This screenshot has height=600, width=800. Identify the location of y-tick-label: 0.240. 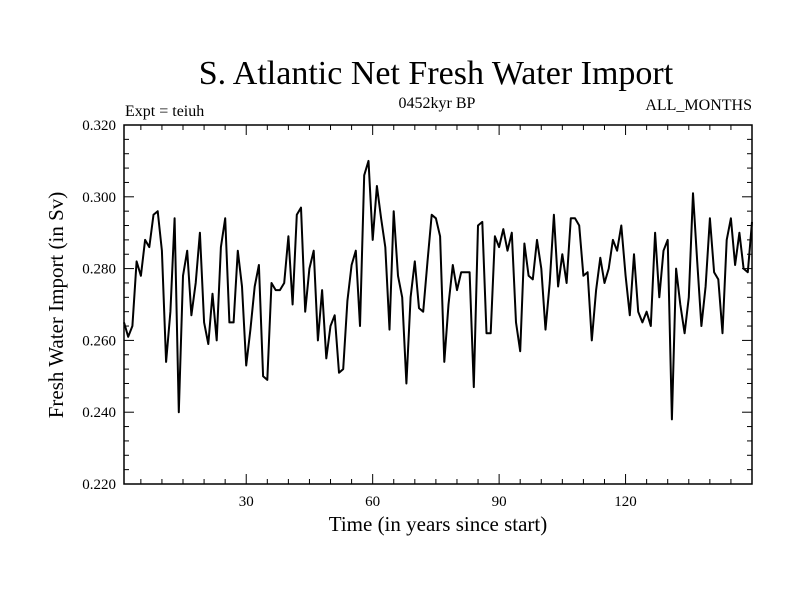
(99, 413).